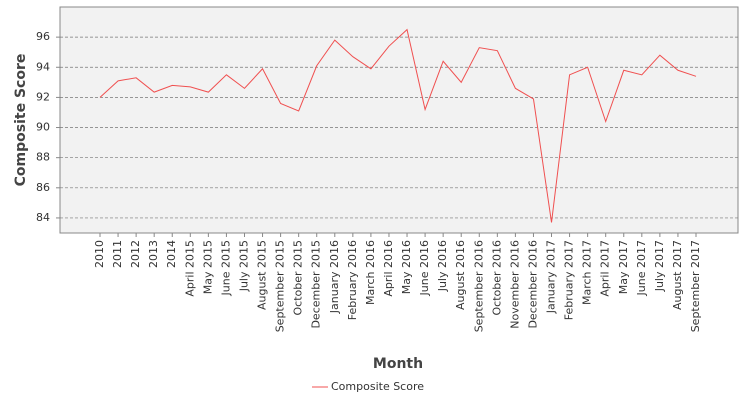 Image resolution: width=750 pixels, height=404 pixels. Describe the element at coordinates (551, 277) in the screenshot. I see `x-tick-label: January 2017` at that location.